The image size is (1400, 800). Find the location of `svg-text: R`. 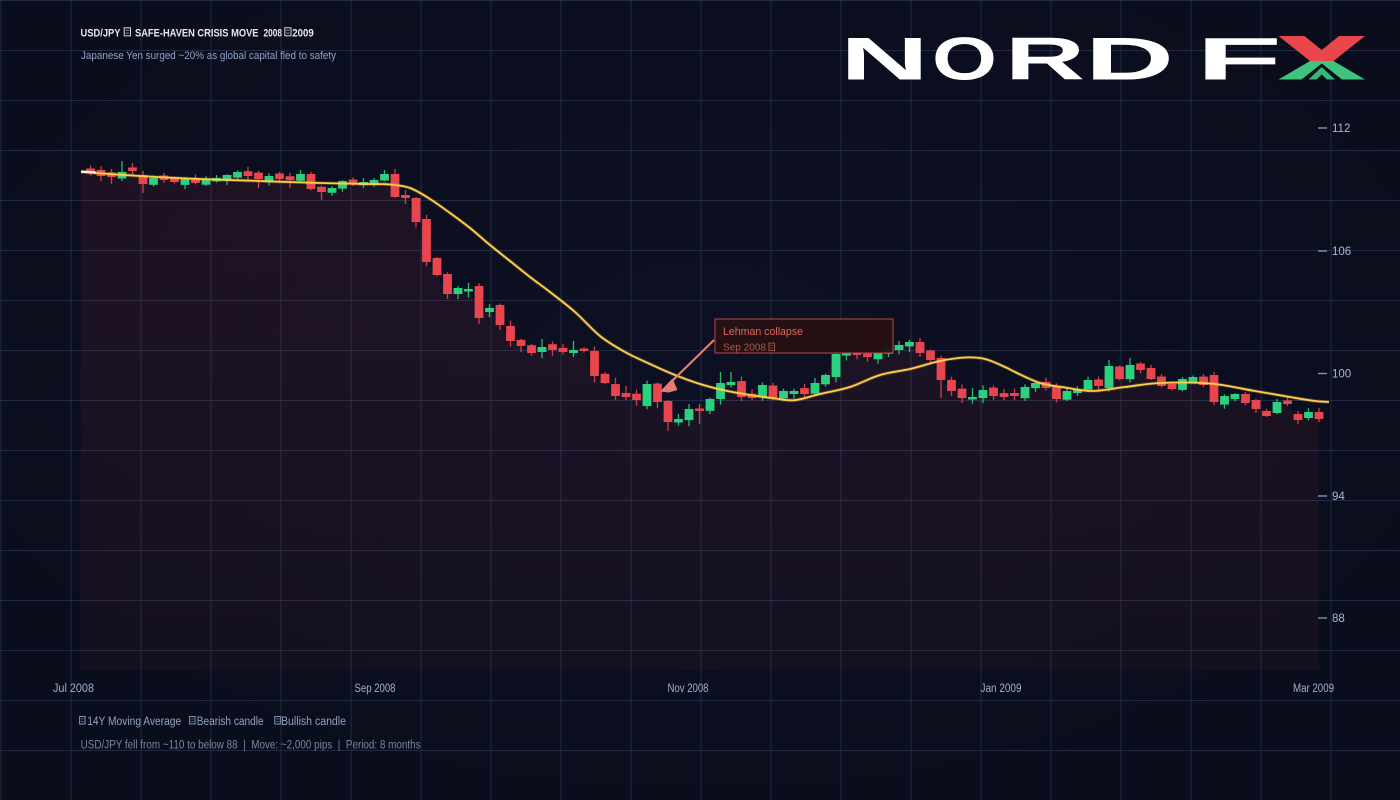

svg-text: R is located at coordinates (1045, 59).